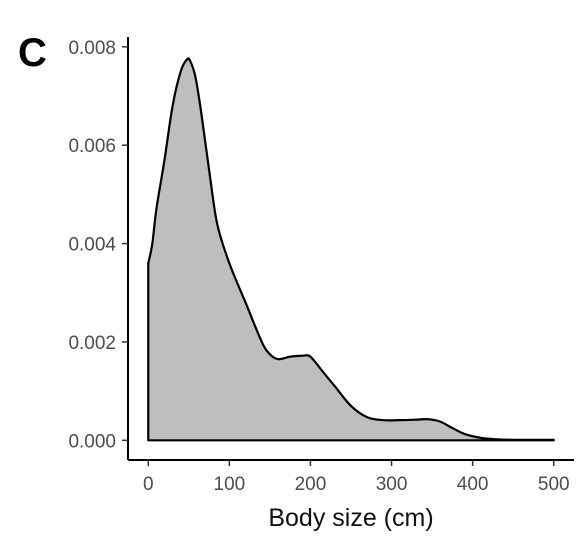  Describe the element at coordinates (311, 484) in the screenshot. I see `x-tick-label: 200` at that location.